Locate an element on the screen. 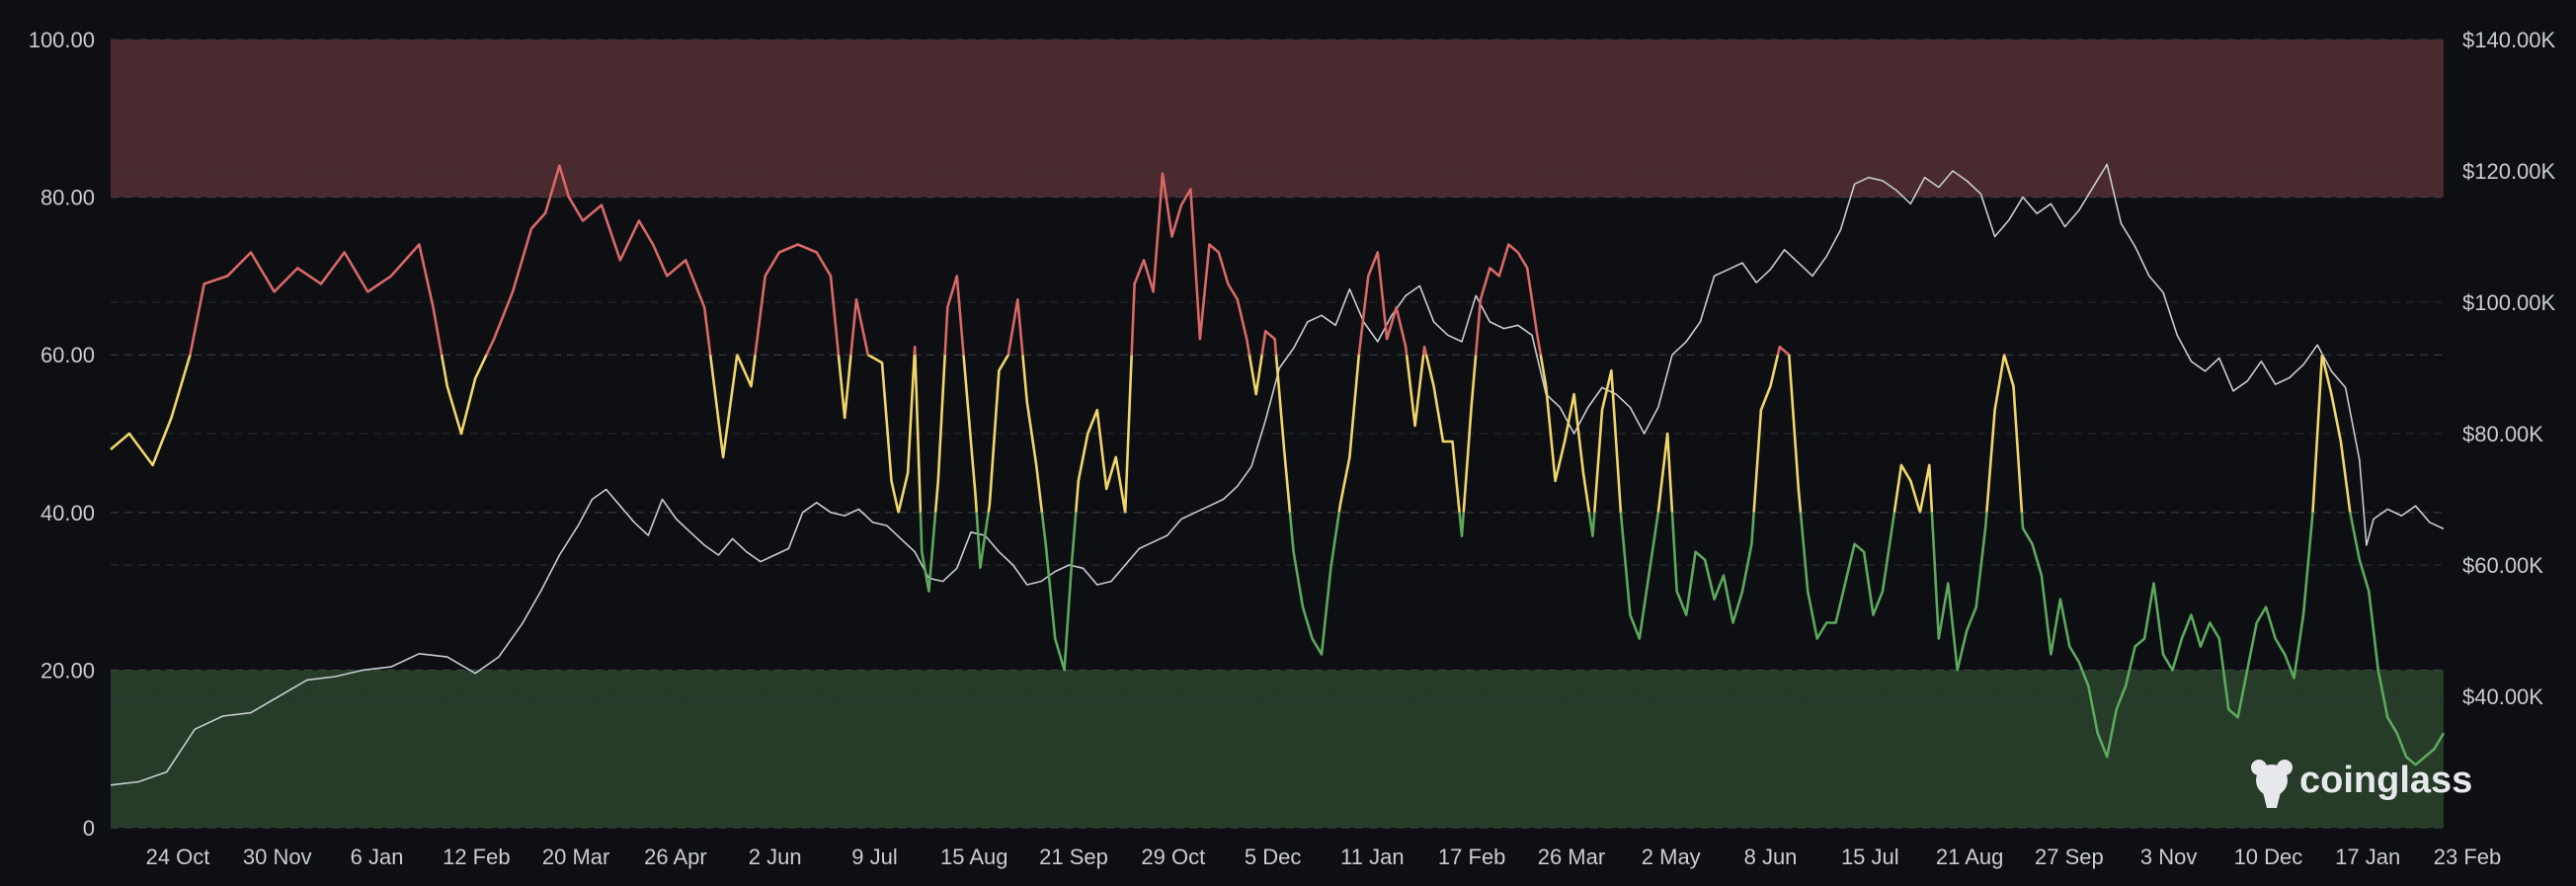  right-tick-label: $140.00K is located at coordinates (2509, 40).